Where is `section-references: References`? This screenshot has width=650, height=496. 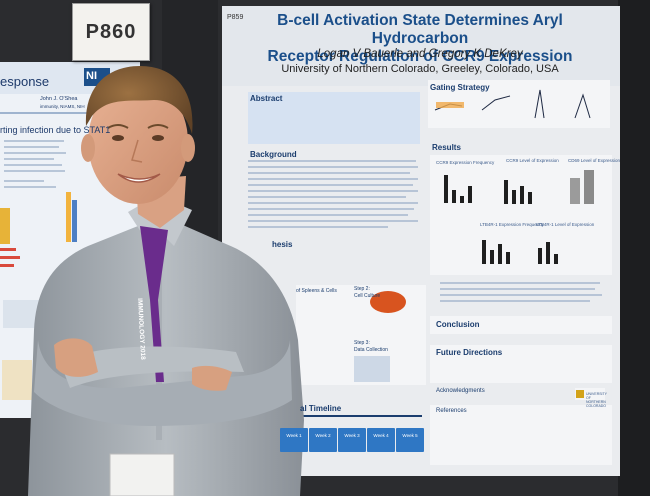 section-references: References is located at coordinates (451, 411).